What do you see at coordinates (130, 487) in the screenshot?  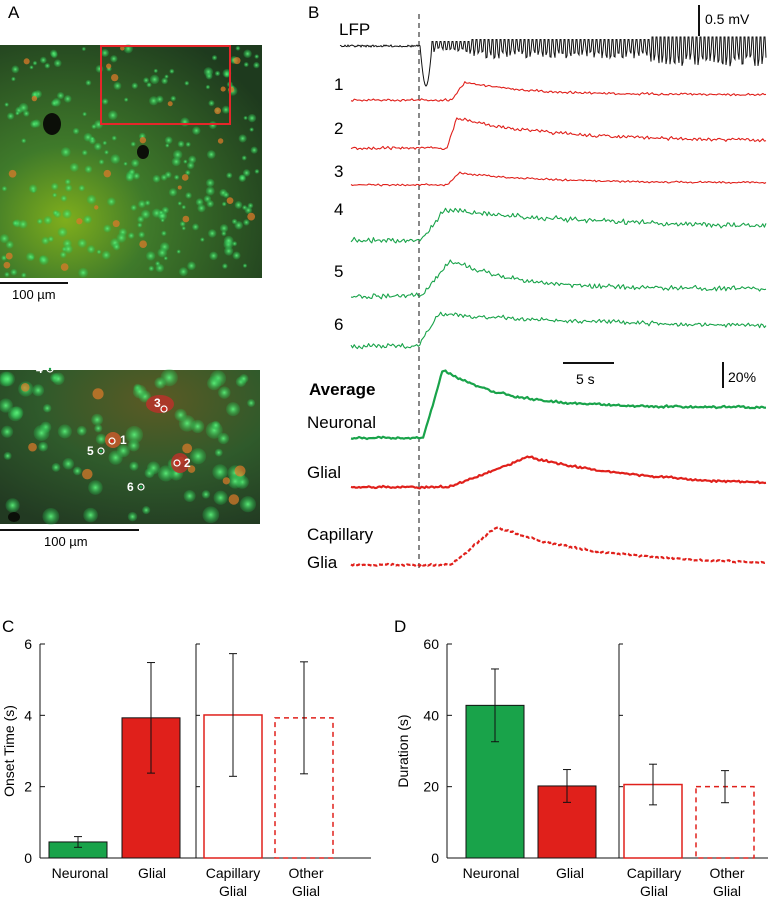 I see `cell-number: 6` at bounding box center [130, 487].